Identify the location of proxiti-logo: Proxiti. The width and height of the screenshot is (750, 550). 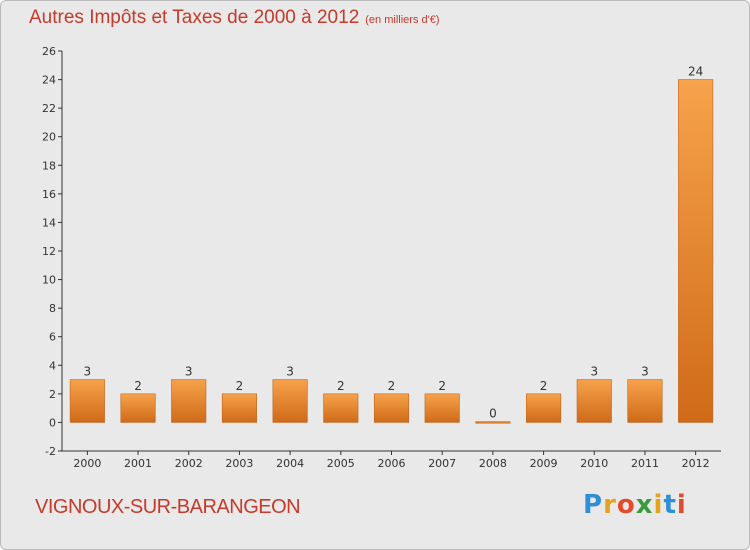
(635, 505).